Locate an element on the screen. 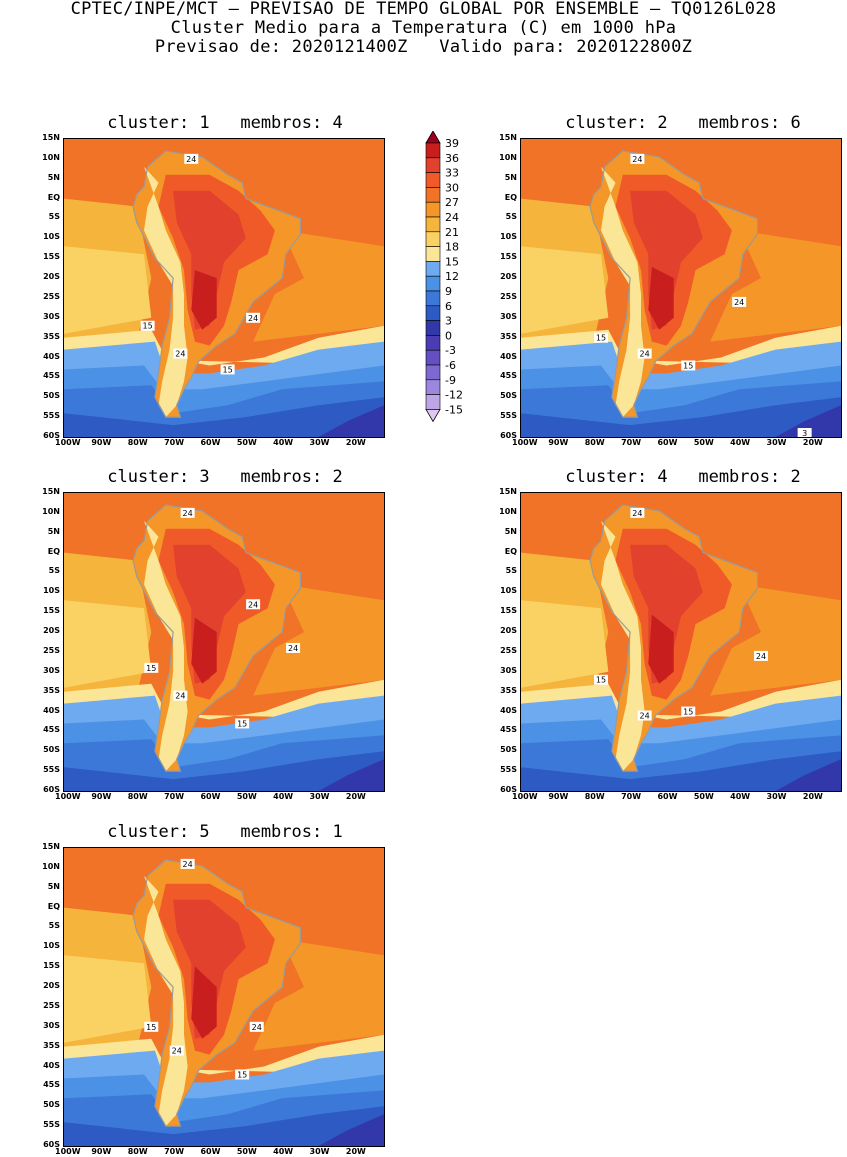  map-svg: 24 15 24 24 15 3 is located at coordinates (681, 288).